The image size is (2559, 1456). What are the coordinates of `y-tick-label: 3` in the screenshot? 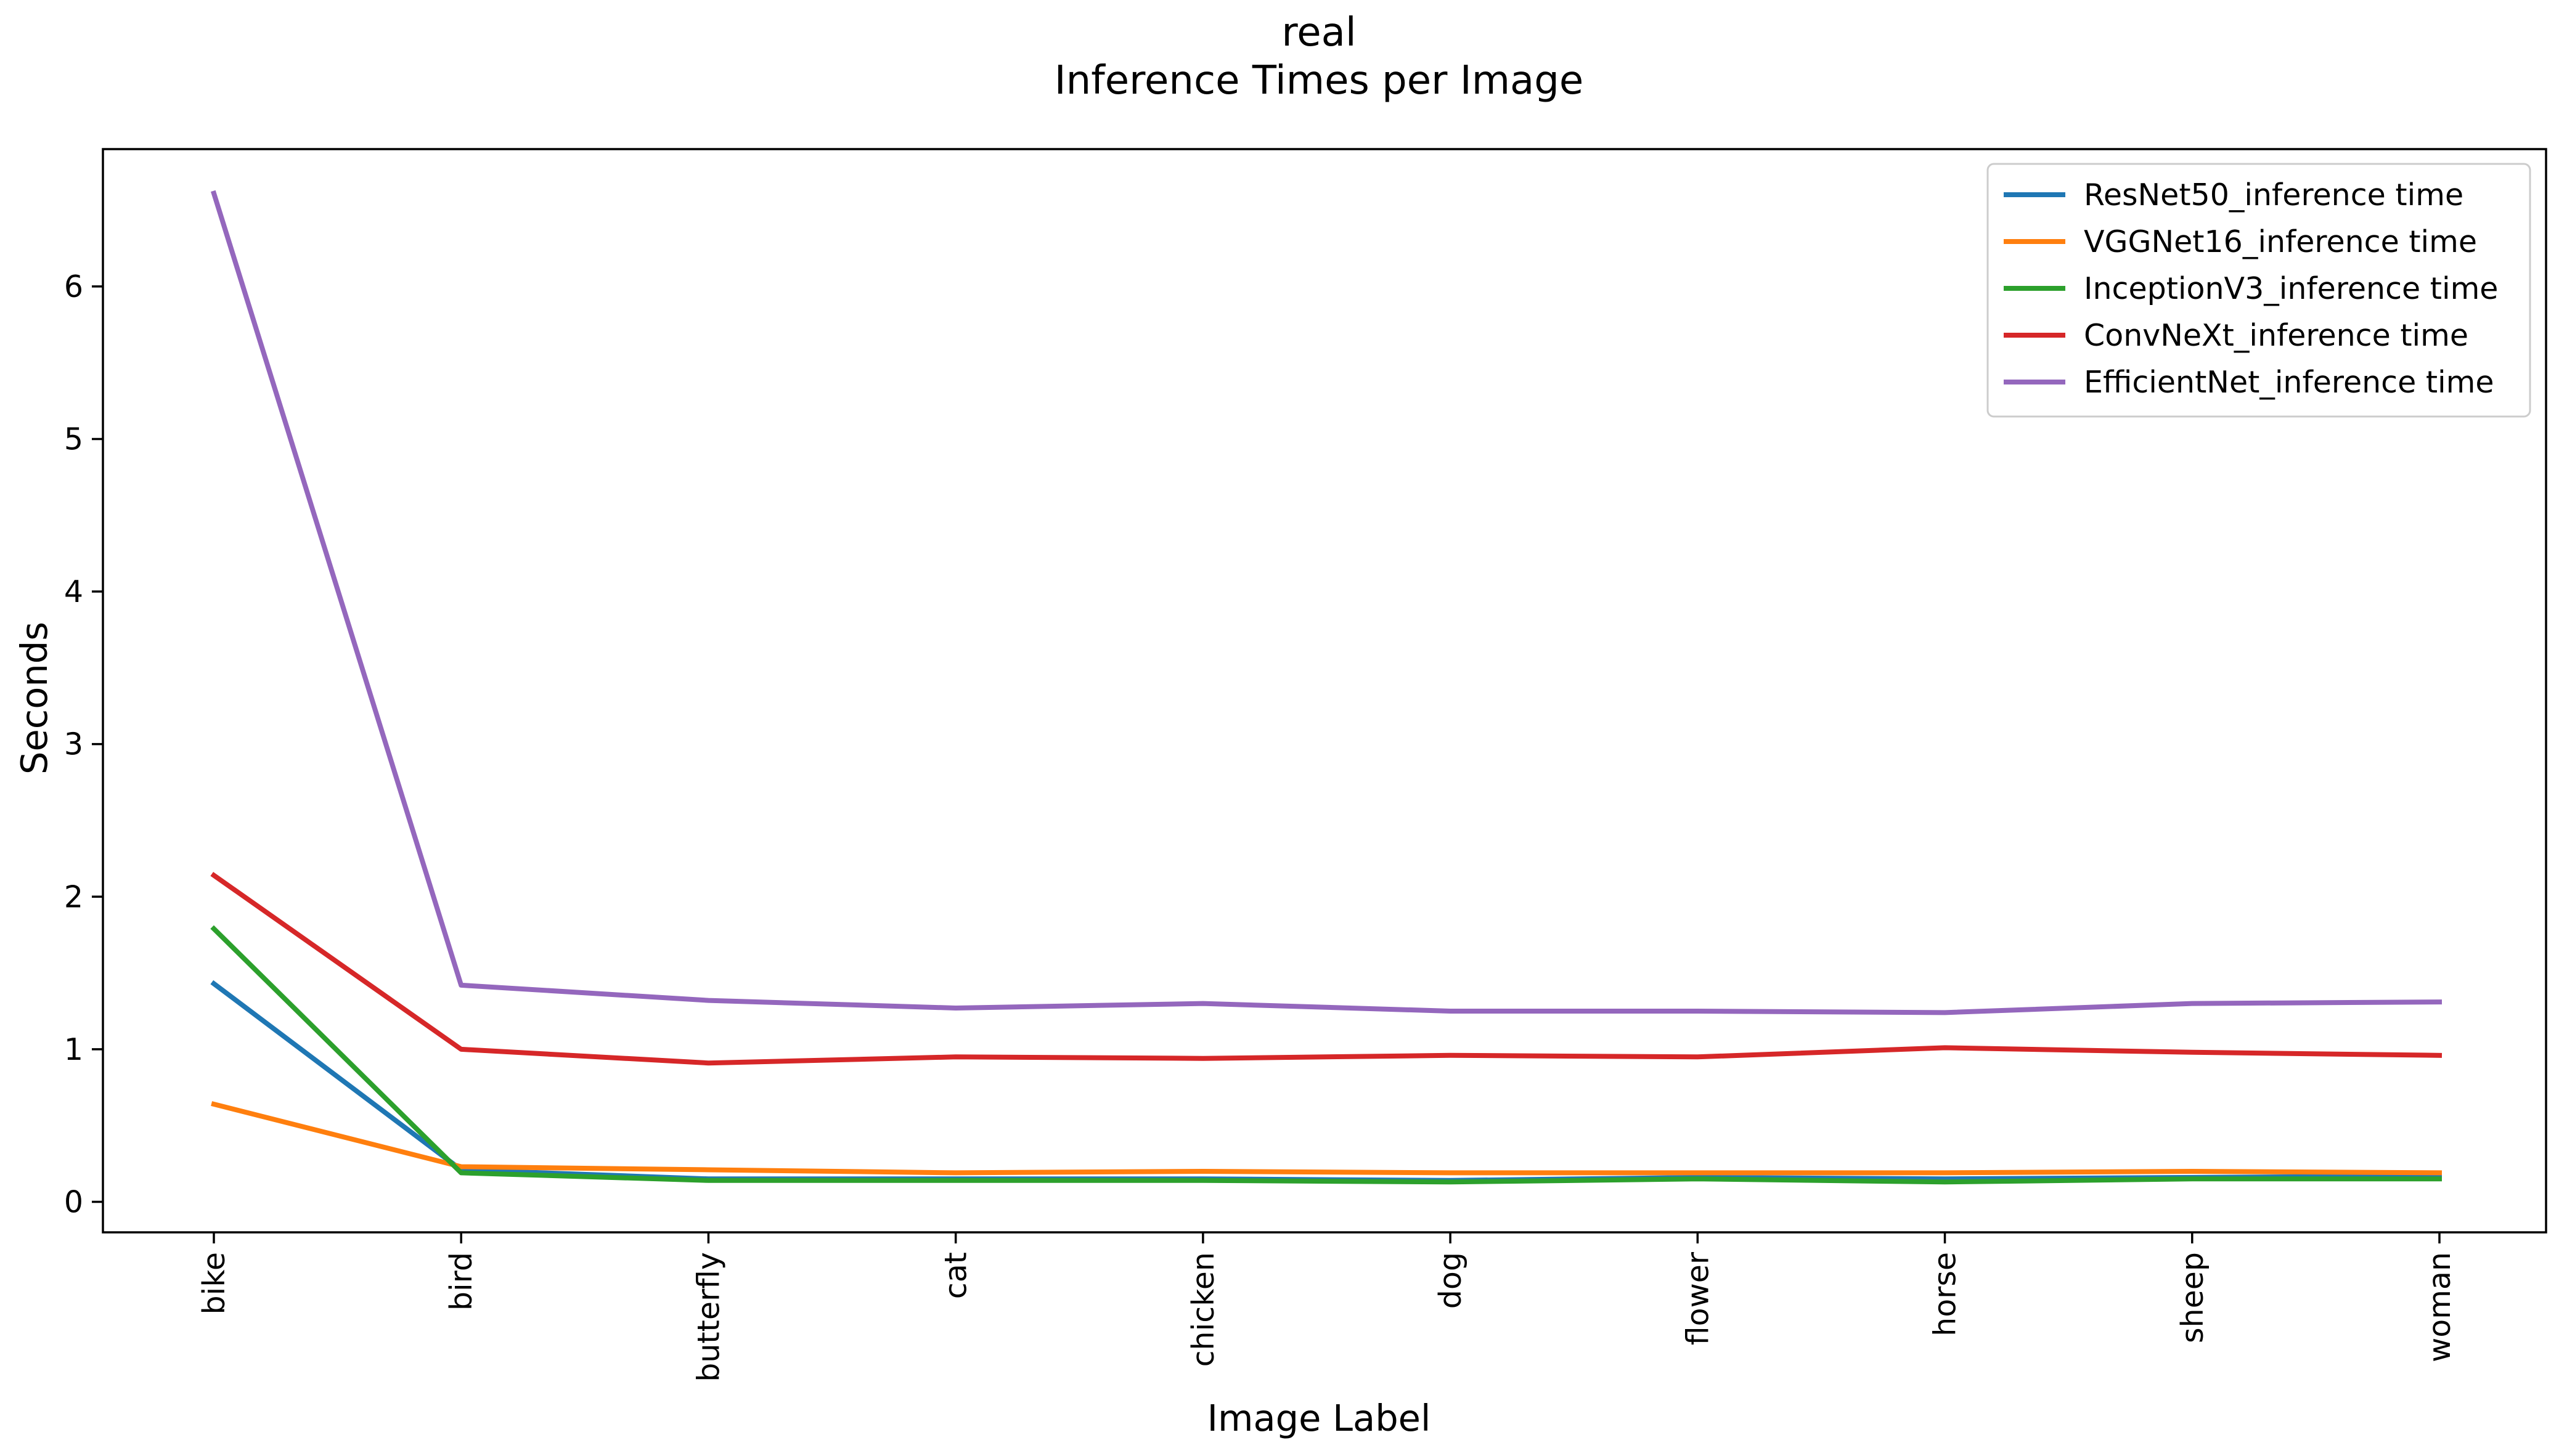 It's located at (73, 744).